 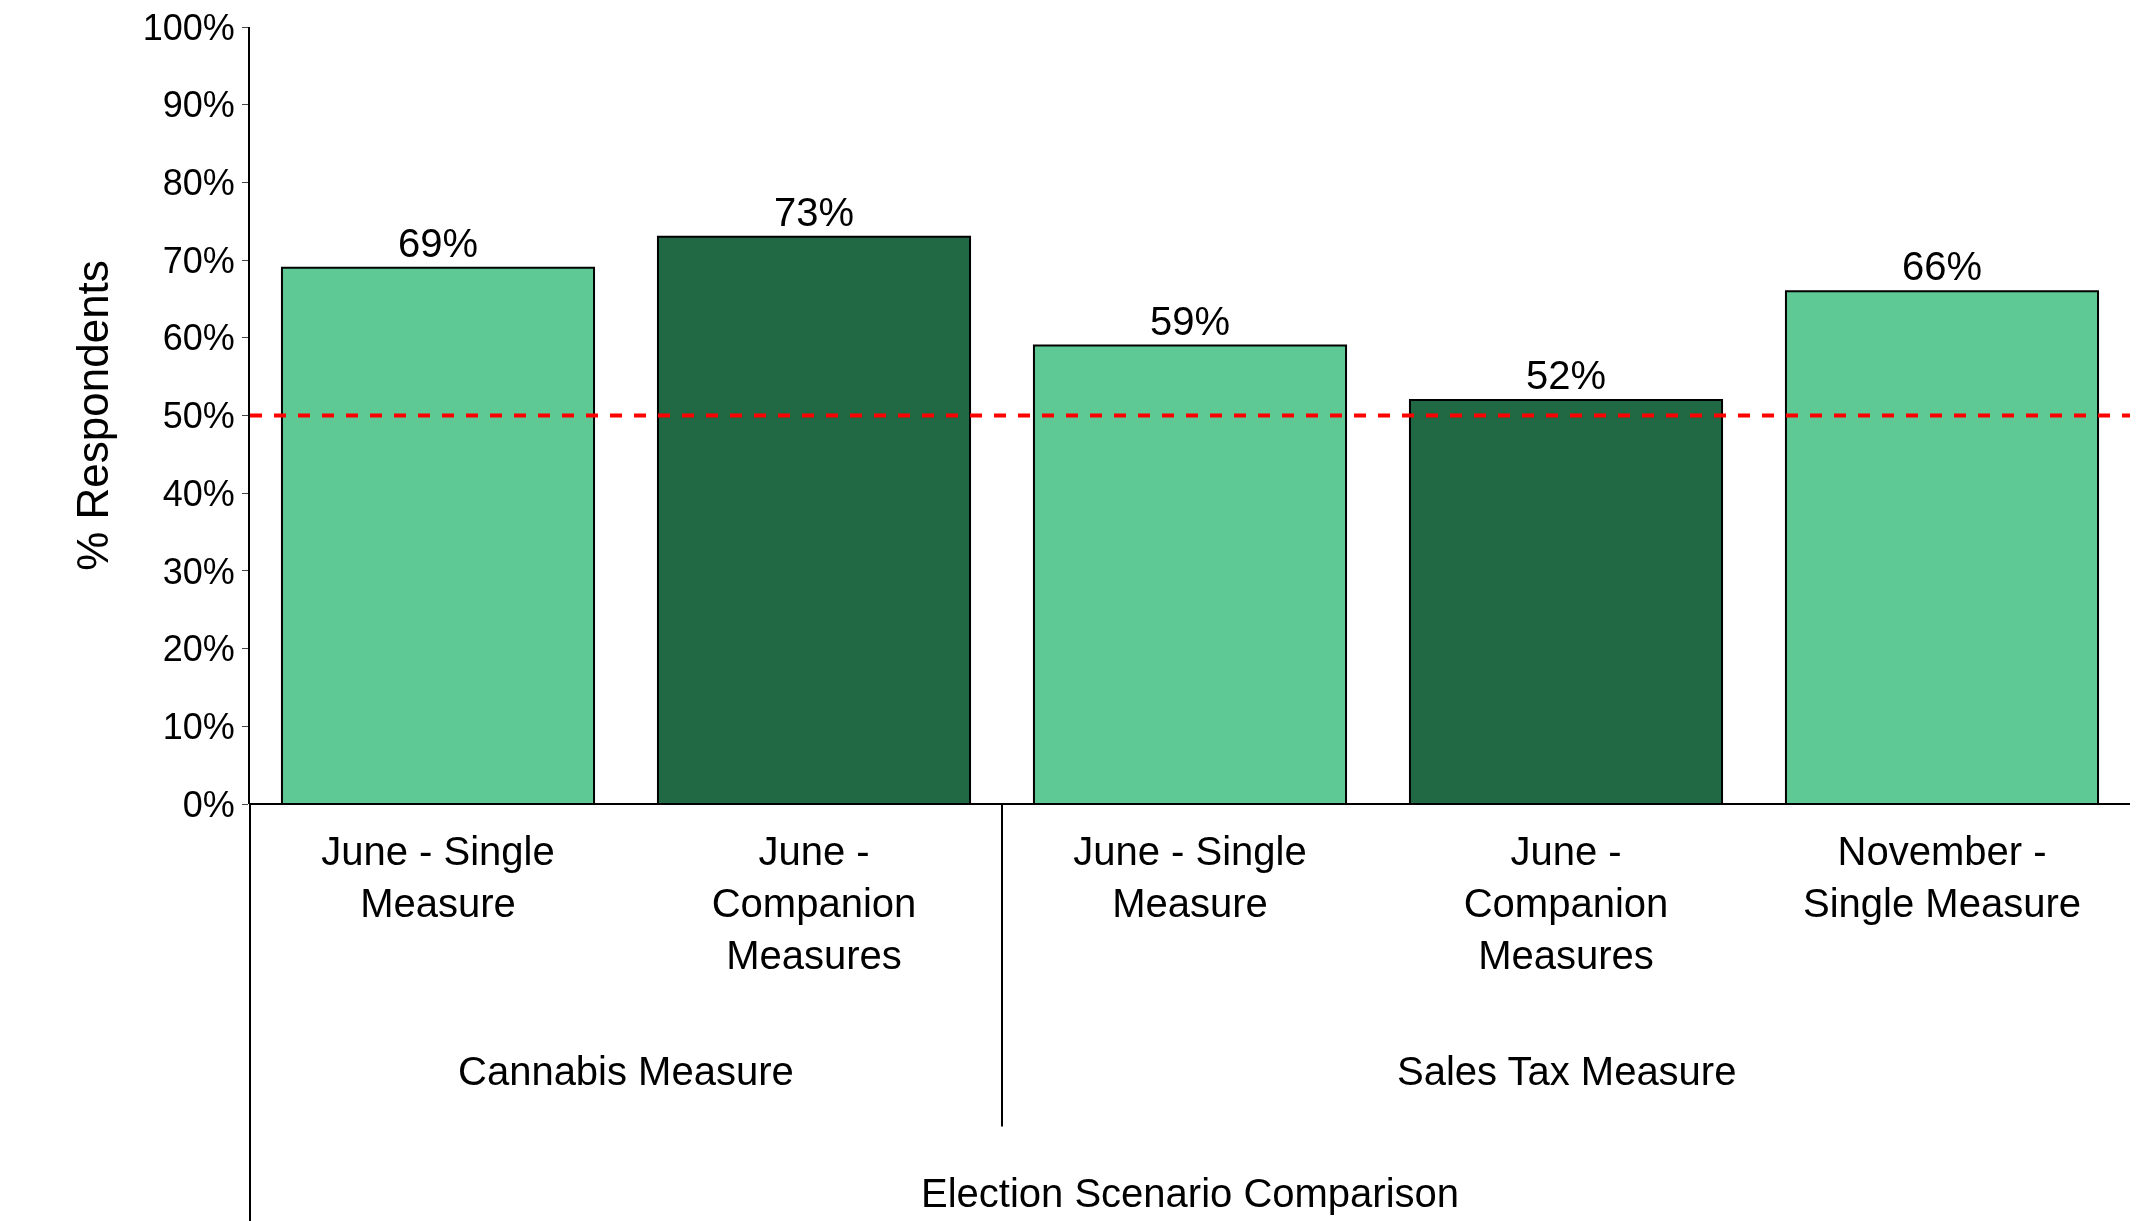 What do you see at coordinates (198, 260) in the screenshot?
I see `y-tick-label: 70%` at bounding box center [198, 260].